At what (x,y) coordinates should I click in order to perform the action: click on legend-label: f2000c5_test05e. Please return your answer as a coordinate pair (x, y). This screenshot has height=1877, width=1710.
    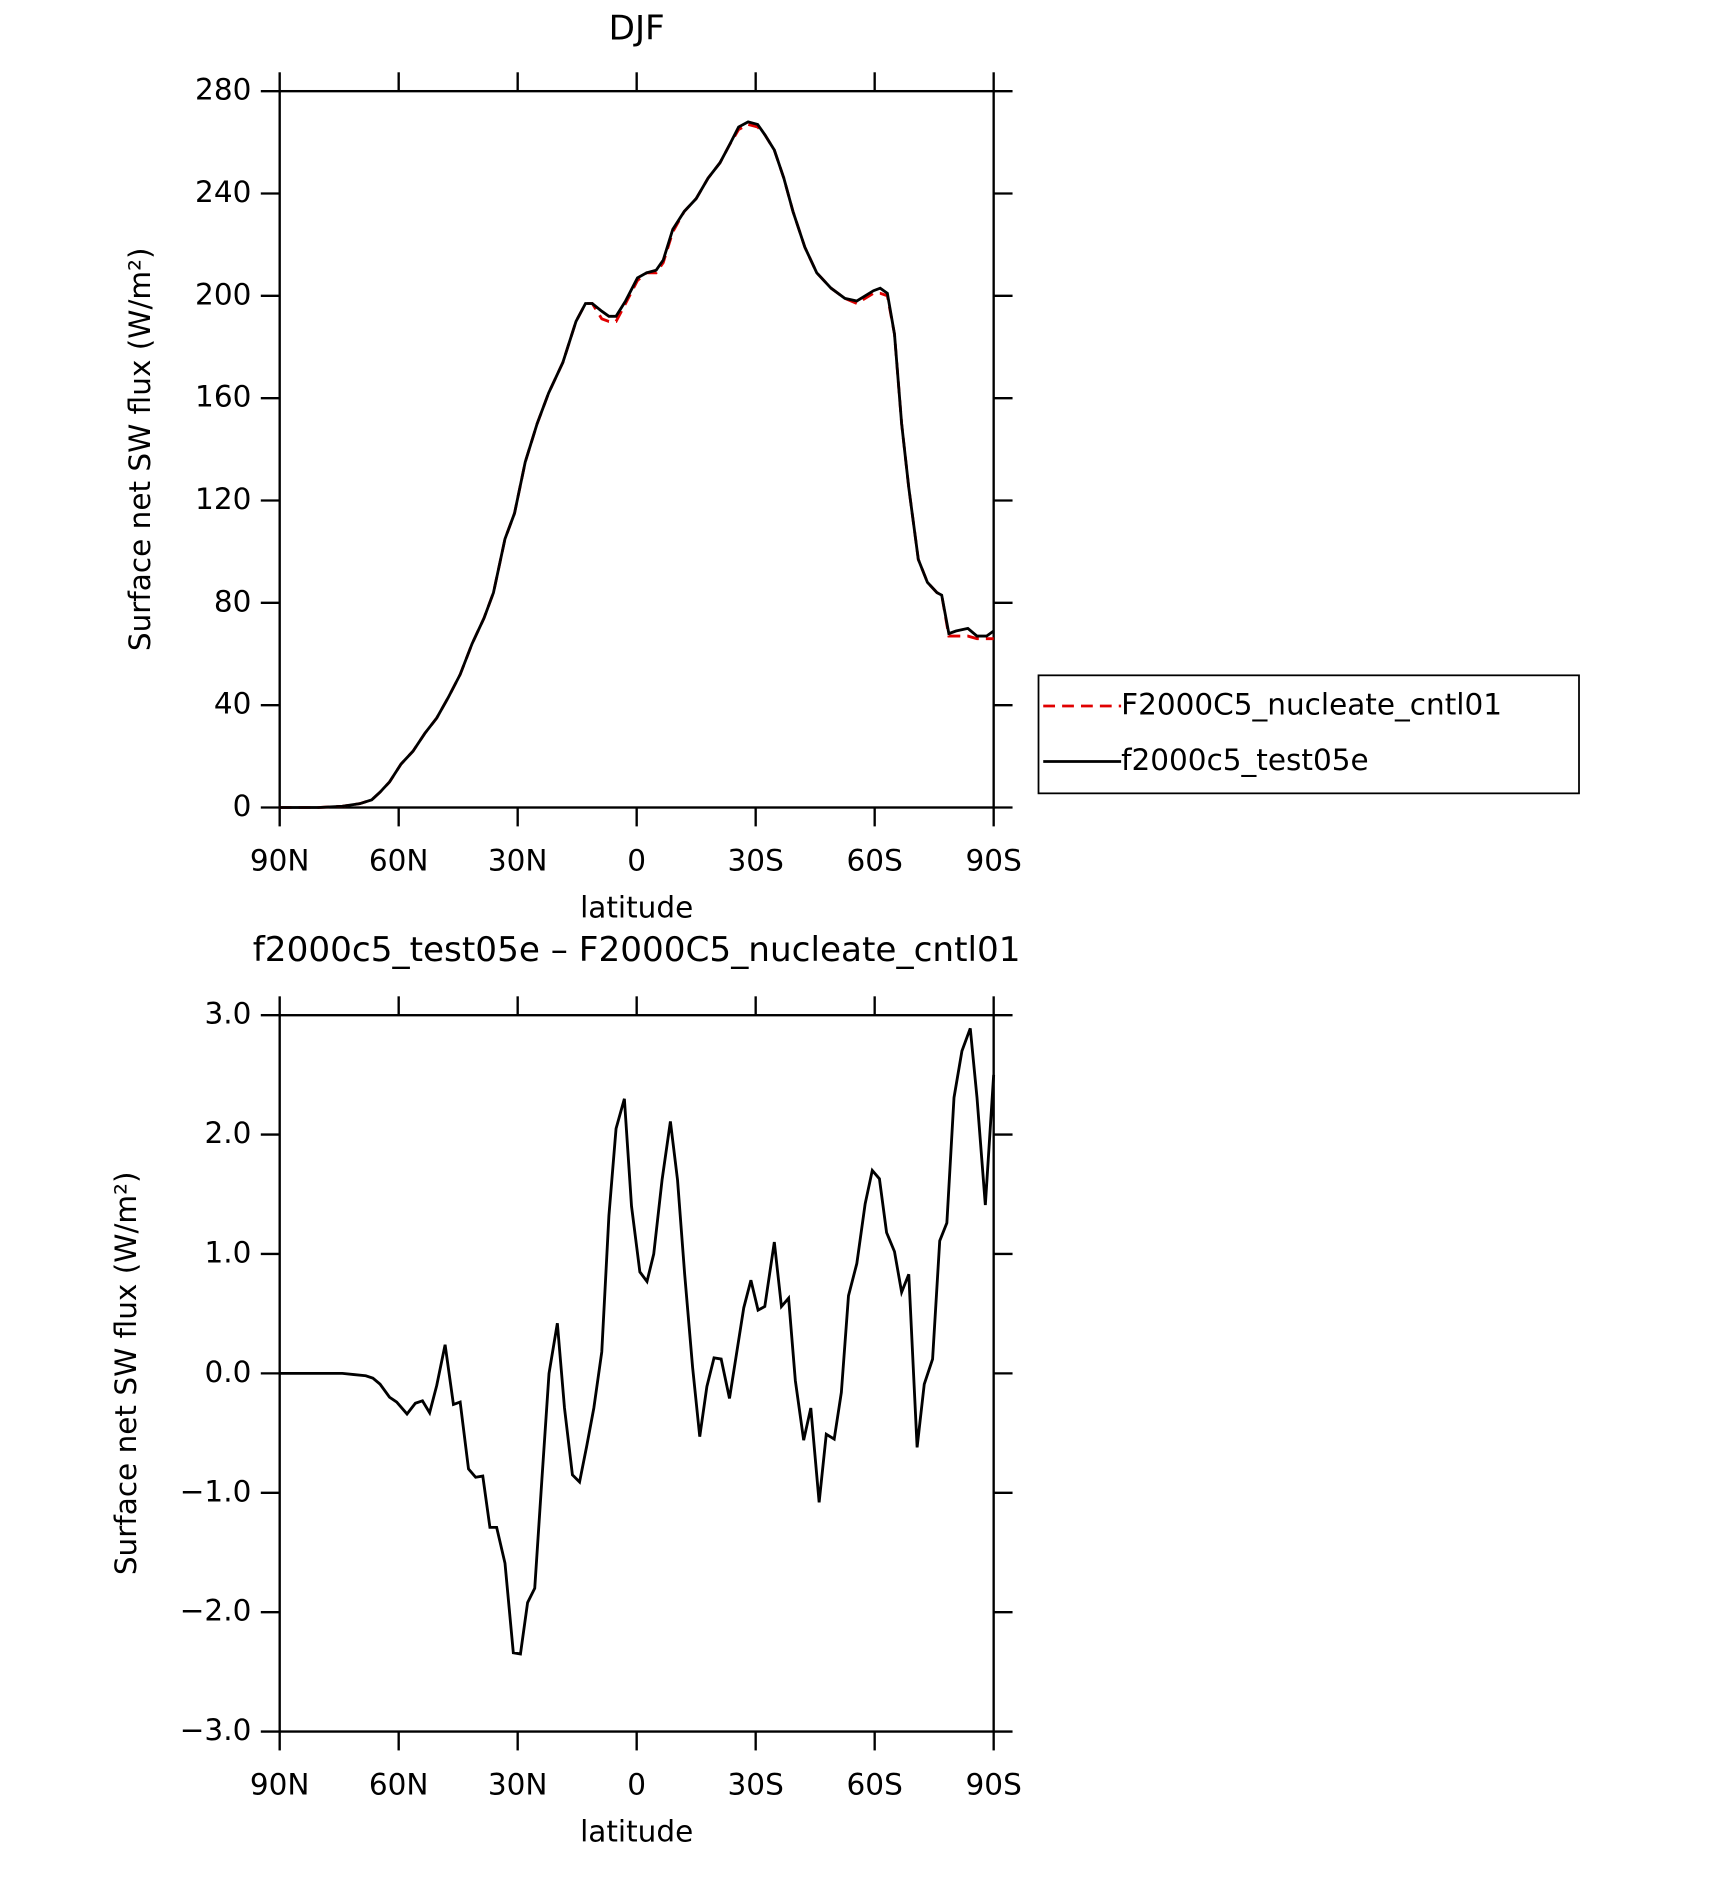
    Looking at the image, I should click on (1245, 760).